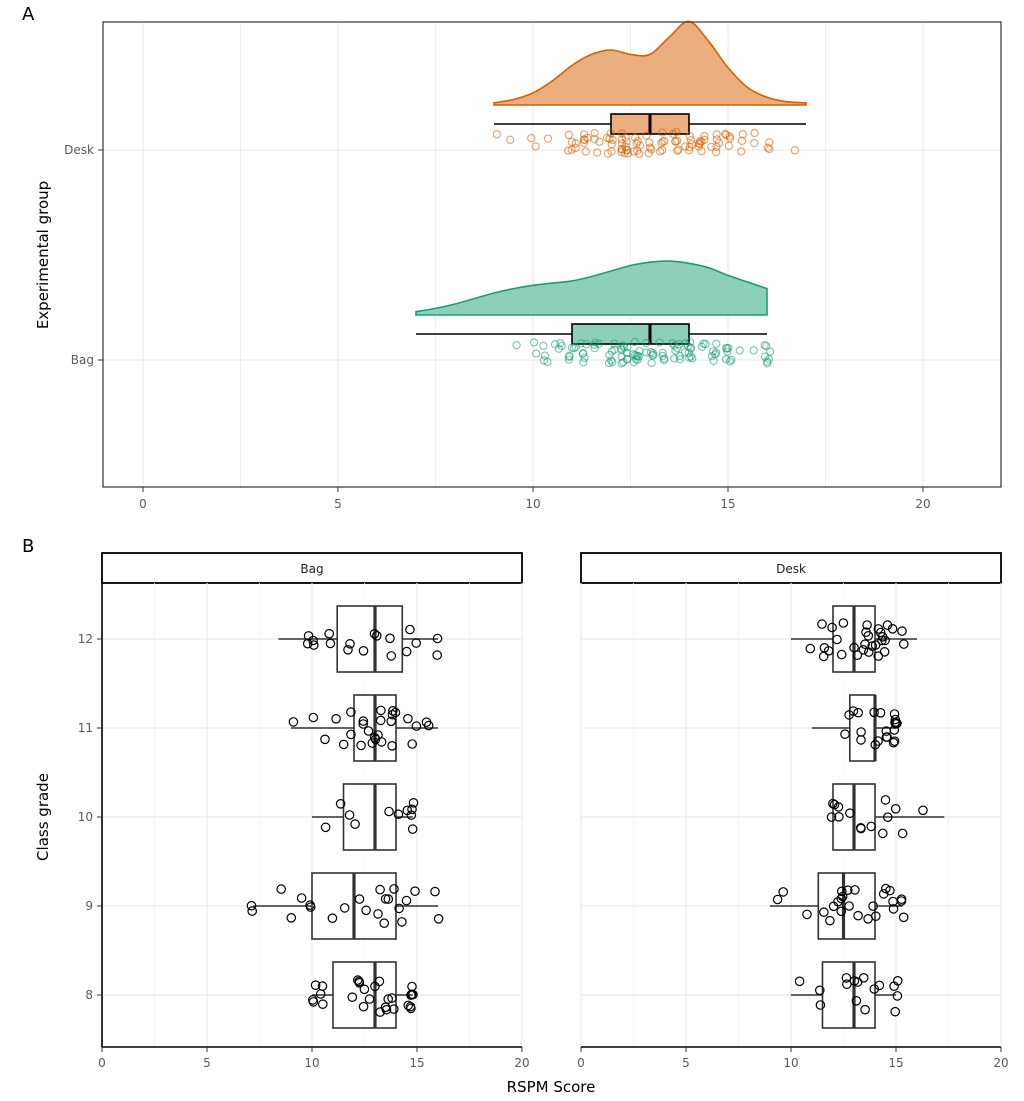 The image size is (1024, 1101). What do you see at coordinates (85, 639) in the screenshot?
I see `y-tick-label: 12` at bounding box center [85, 639].